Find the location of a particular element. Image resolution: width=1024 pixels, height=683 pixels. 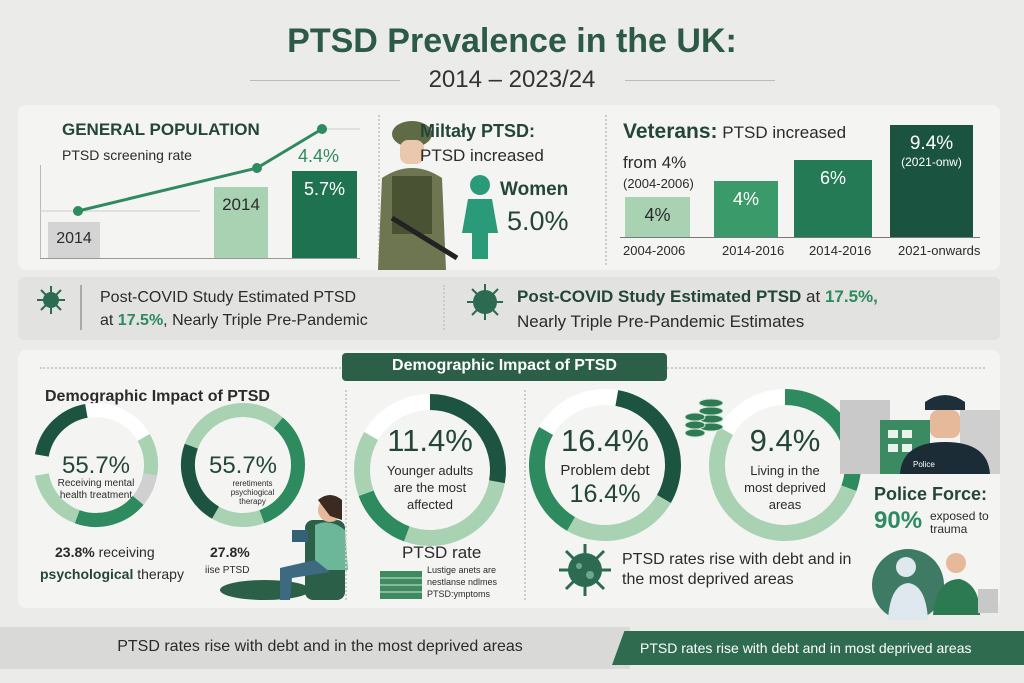

bar-value: 6% is located at coordinates (832, 178).